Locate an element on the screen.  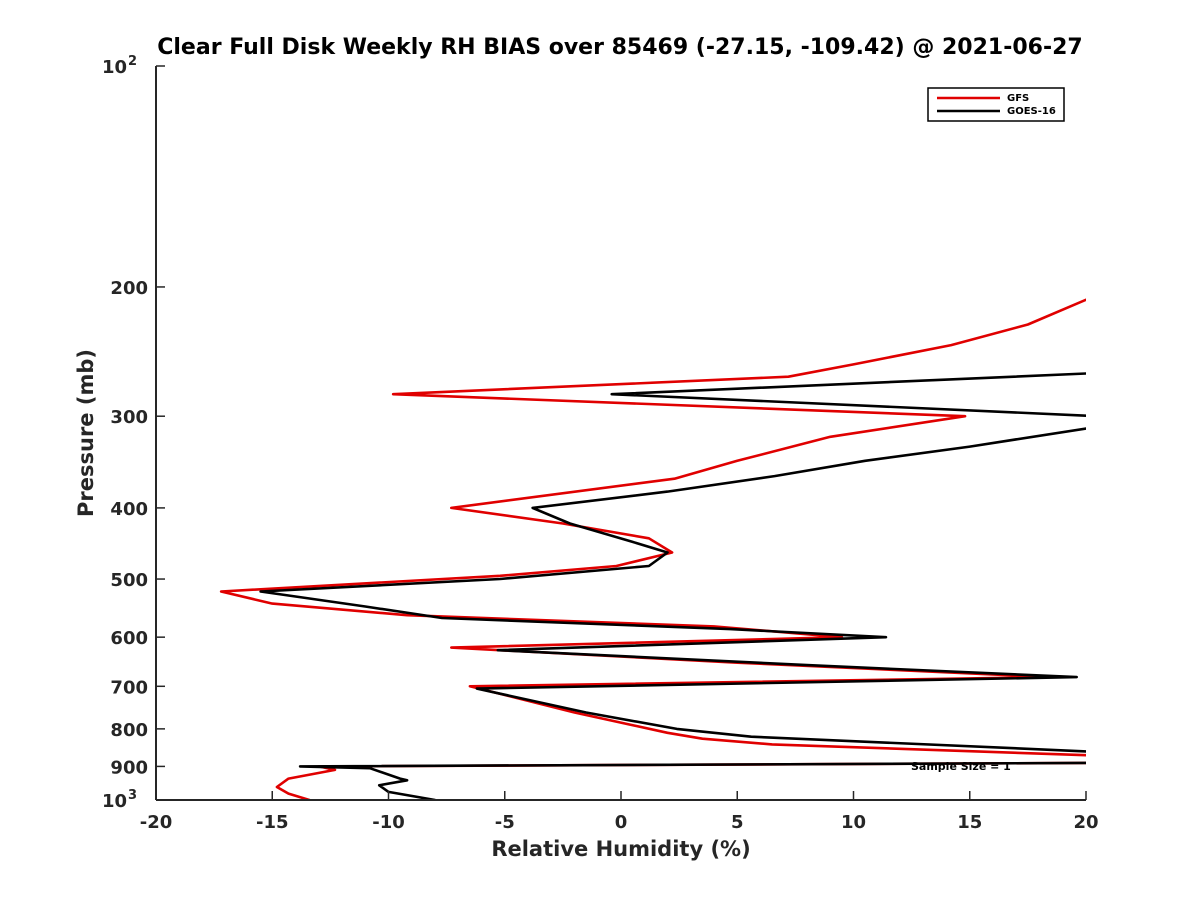
legend-box is located at coordinates (996, 104).